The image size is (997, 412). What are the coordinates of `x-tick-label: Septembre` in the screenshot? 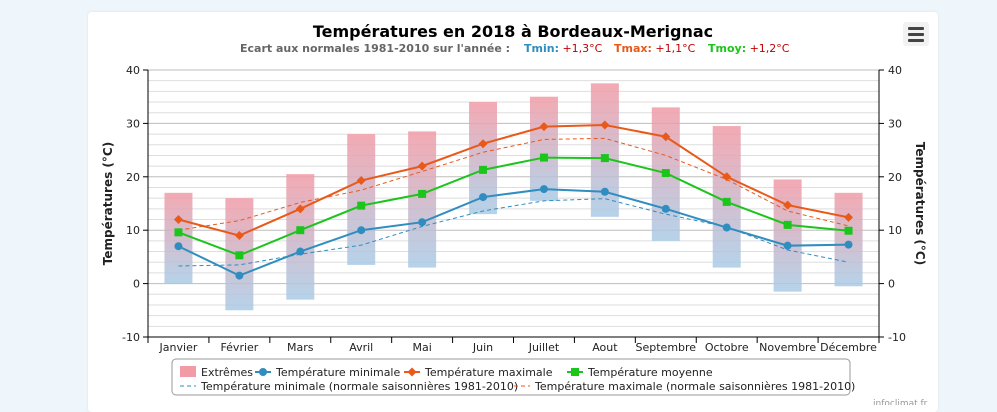 It's located at (666, 347).